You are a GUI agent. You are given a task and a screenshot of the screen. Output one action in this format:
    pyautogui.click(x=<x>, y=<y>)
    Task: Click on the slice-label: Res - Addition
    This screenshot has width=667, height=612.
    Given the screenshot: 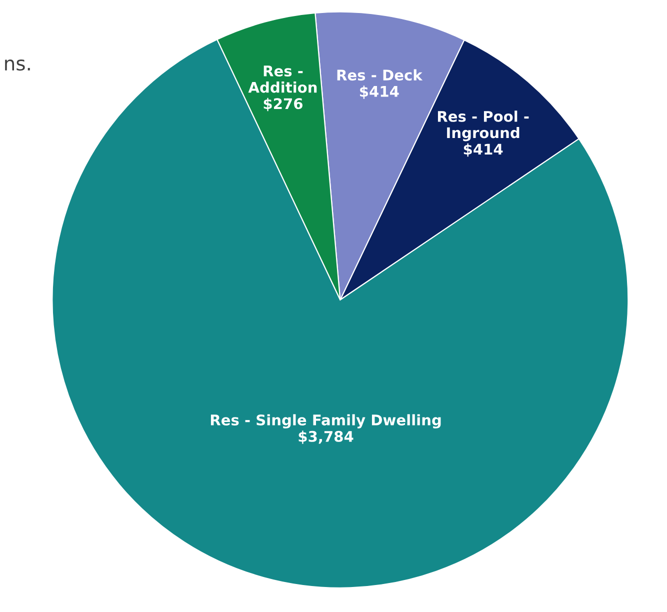 What is the action you would take?
    pyautogui.click(x=282, y=79)
    